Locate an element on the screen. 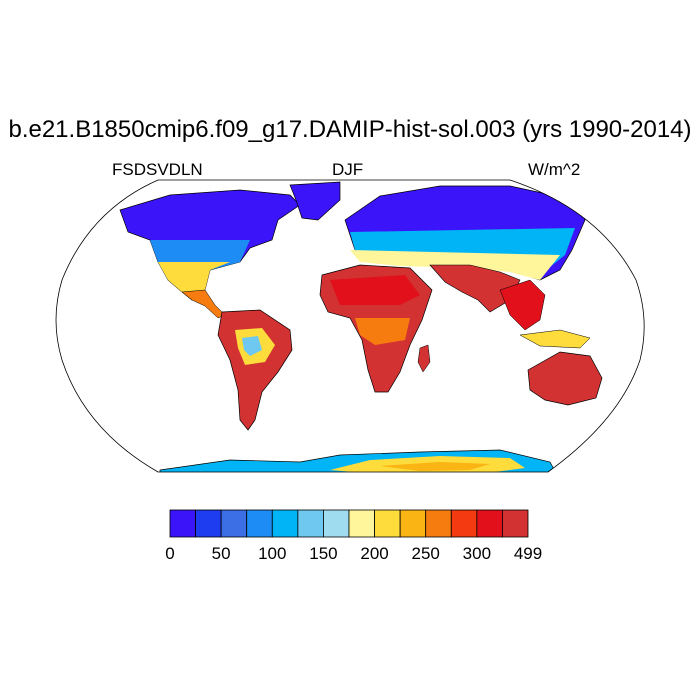 The height and width of the screenshot is (700, 700). land-indonesia is located at coordinates (555, 339).